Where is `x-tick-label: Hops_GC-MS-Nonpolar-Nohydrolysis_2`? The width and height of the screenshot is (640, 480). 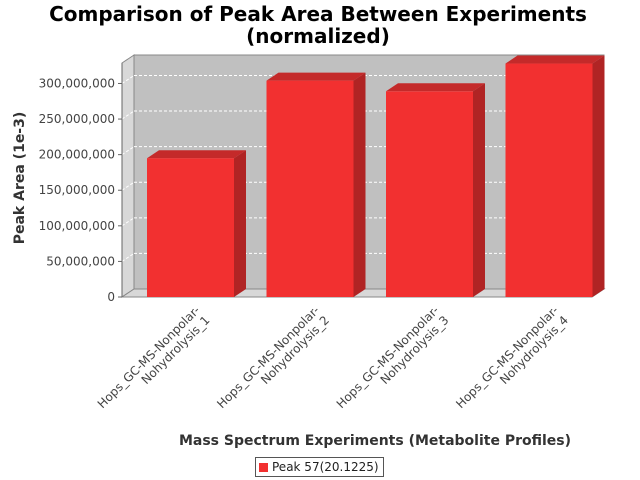
x-tick-label: Hops_GC-MS-Nonpolar-Nohydrolysis_2 is located at coordinates (273, 357).